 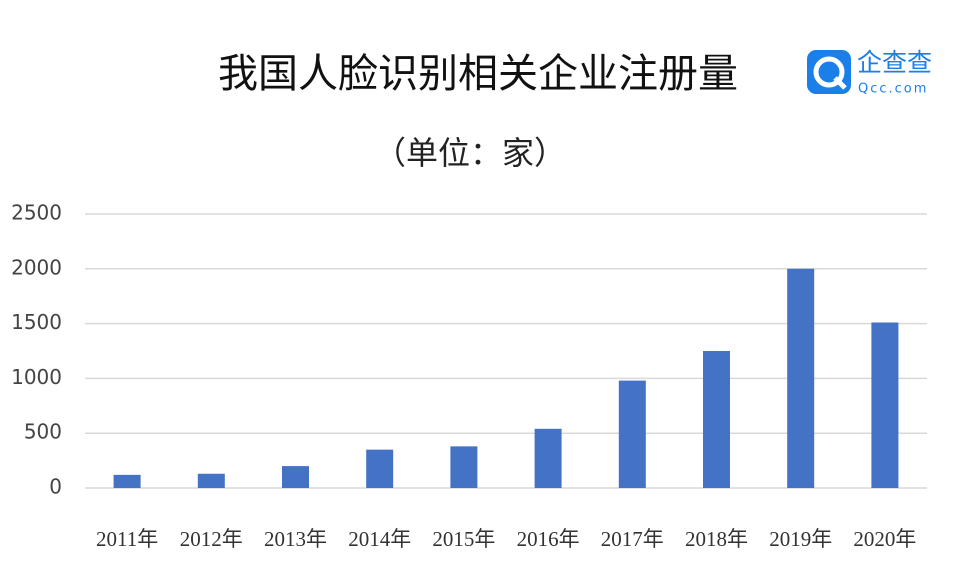 I want to click on x-tick-label: 2015年, so click(x=463, y=539).